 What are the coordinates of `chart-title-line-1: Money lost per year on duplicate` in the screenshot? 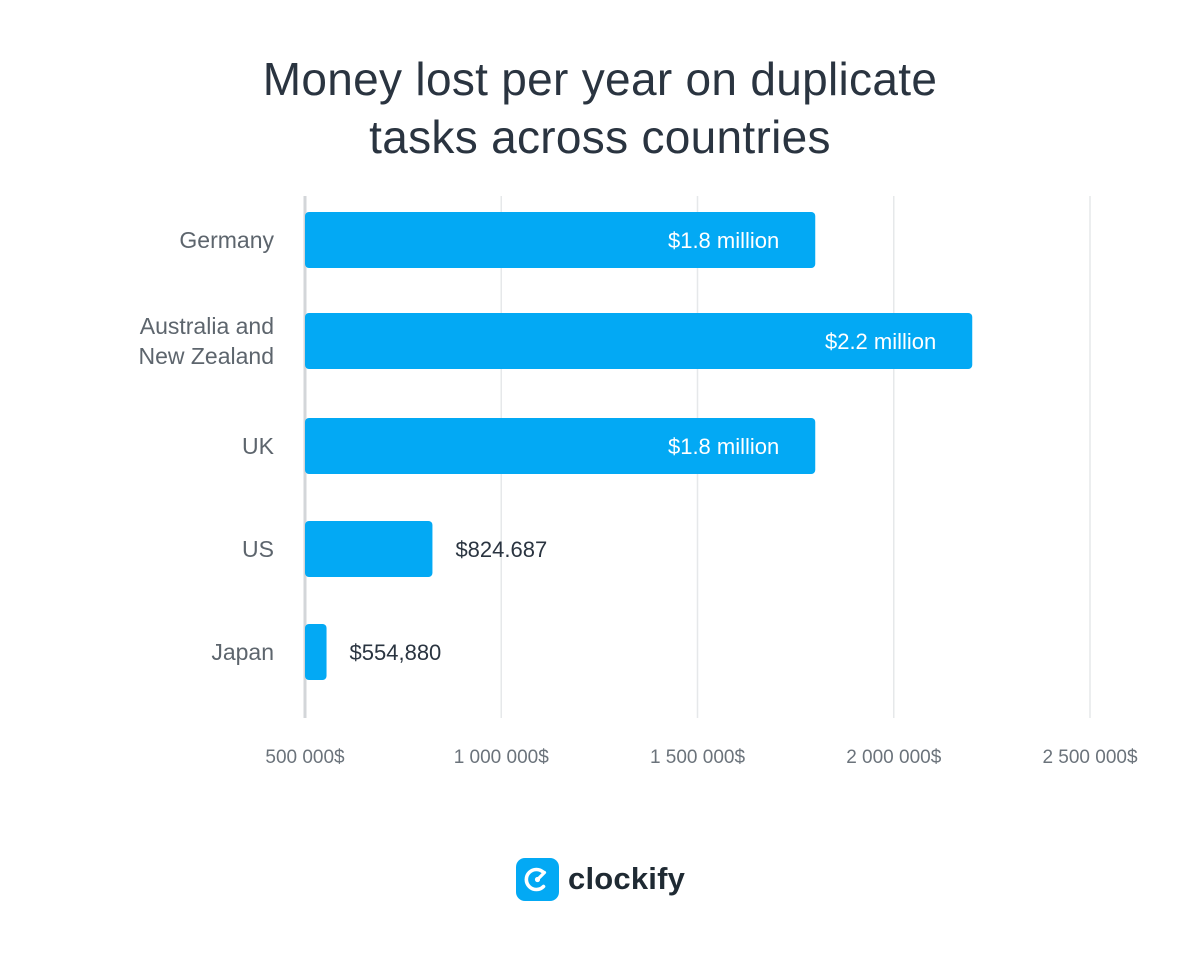 It's located at (600, 79).